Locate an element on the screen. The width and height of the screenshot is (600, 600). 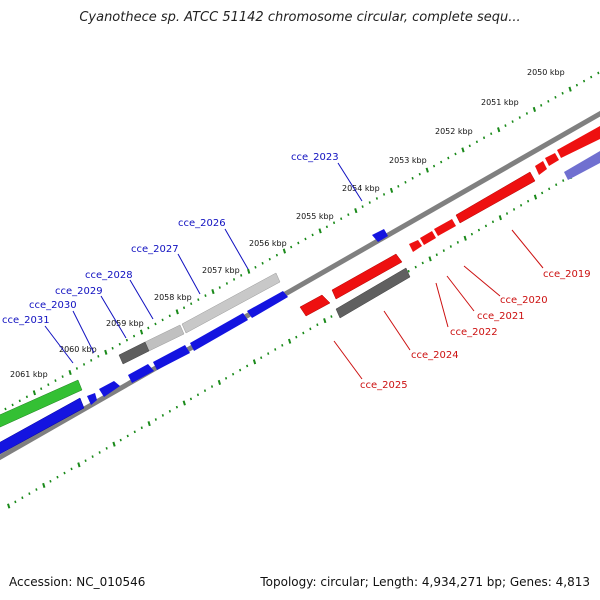
gene-label-cce_2031: cce_2031 is located at coordinates (26, 320).